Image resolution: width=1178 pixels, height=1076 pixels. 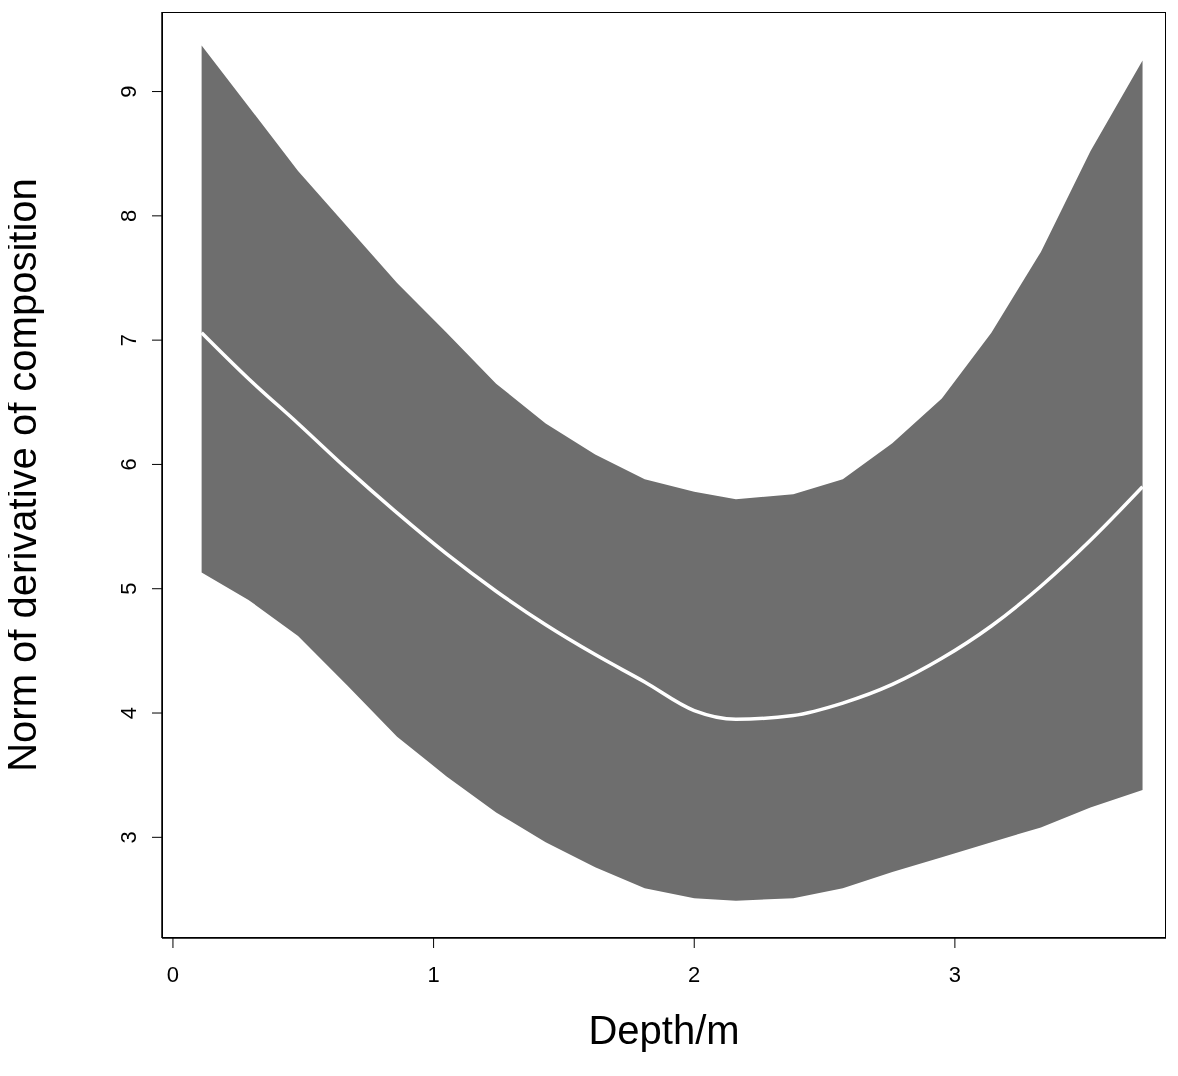 What do you see at coordinates (694, 974) in the screenshot?
I see `x-tick-label: 2` at bounding box center [694, 974].